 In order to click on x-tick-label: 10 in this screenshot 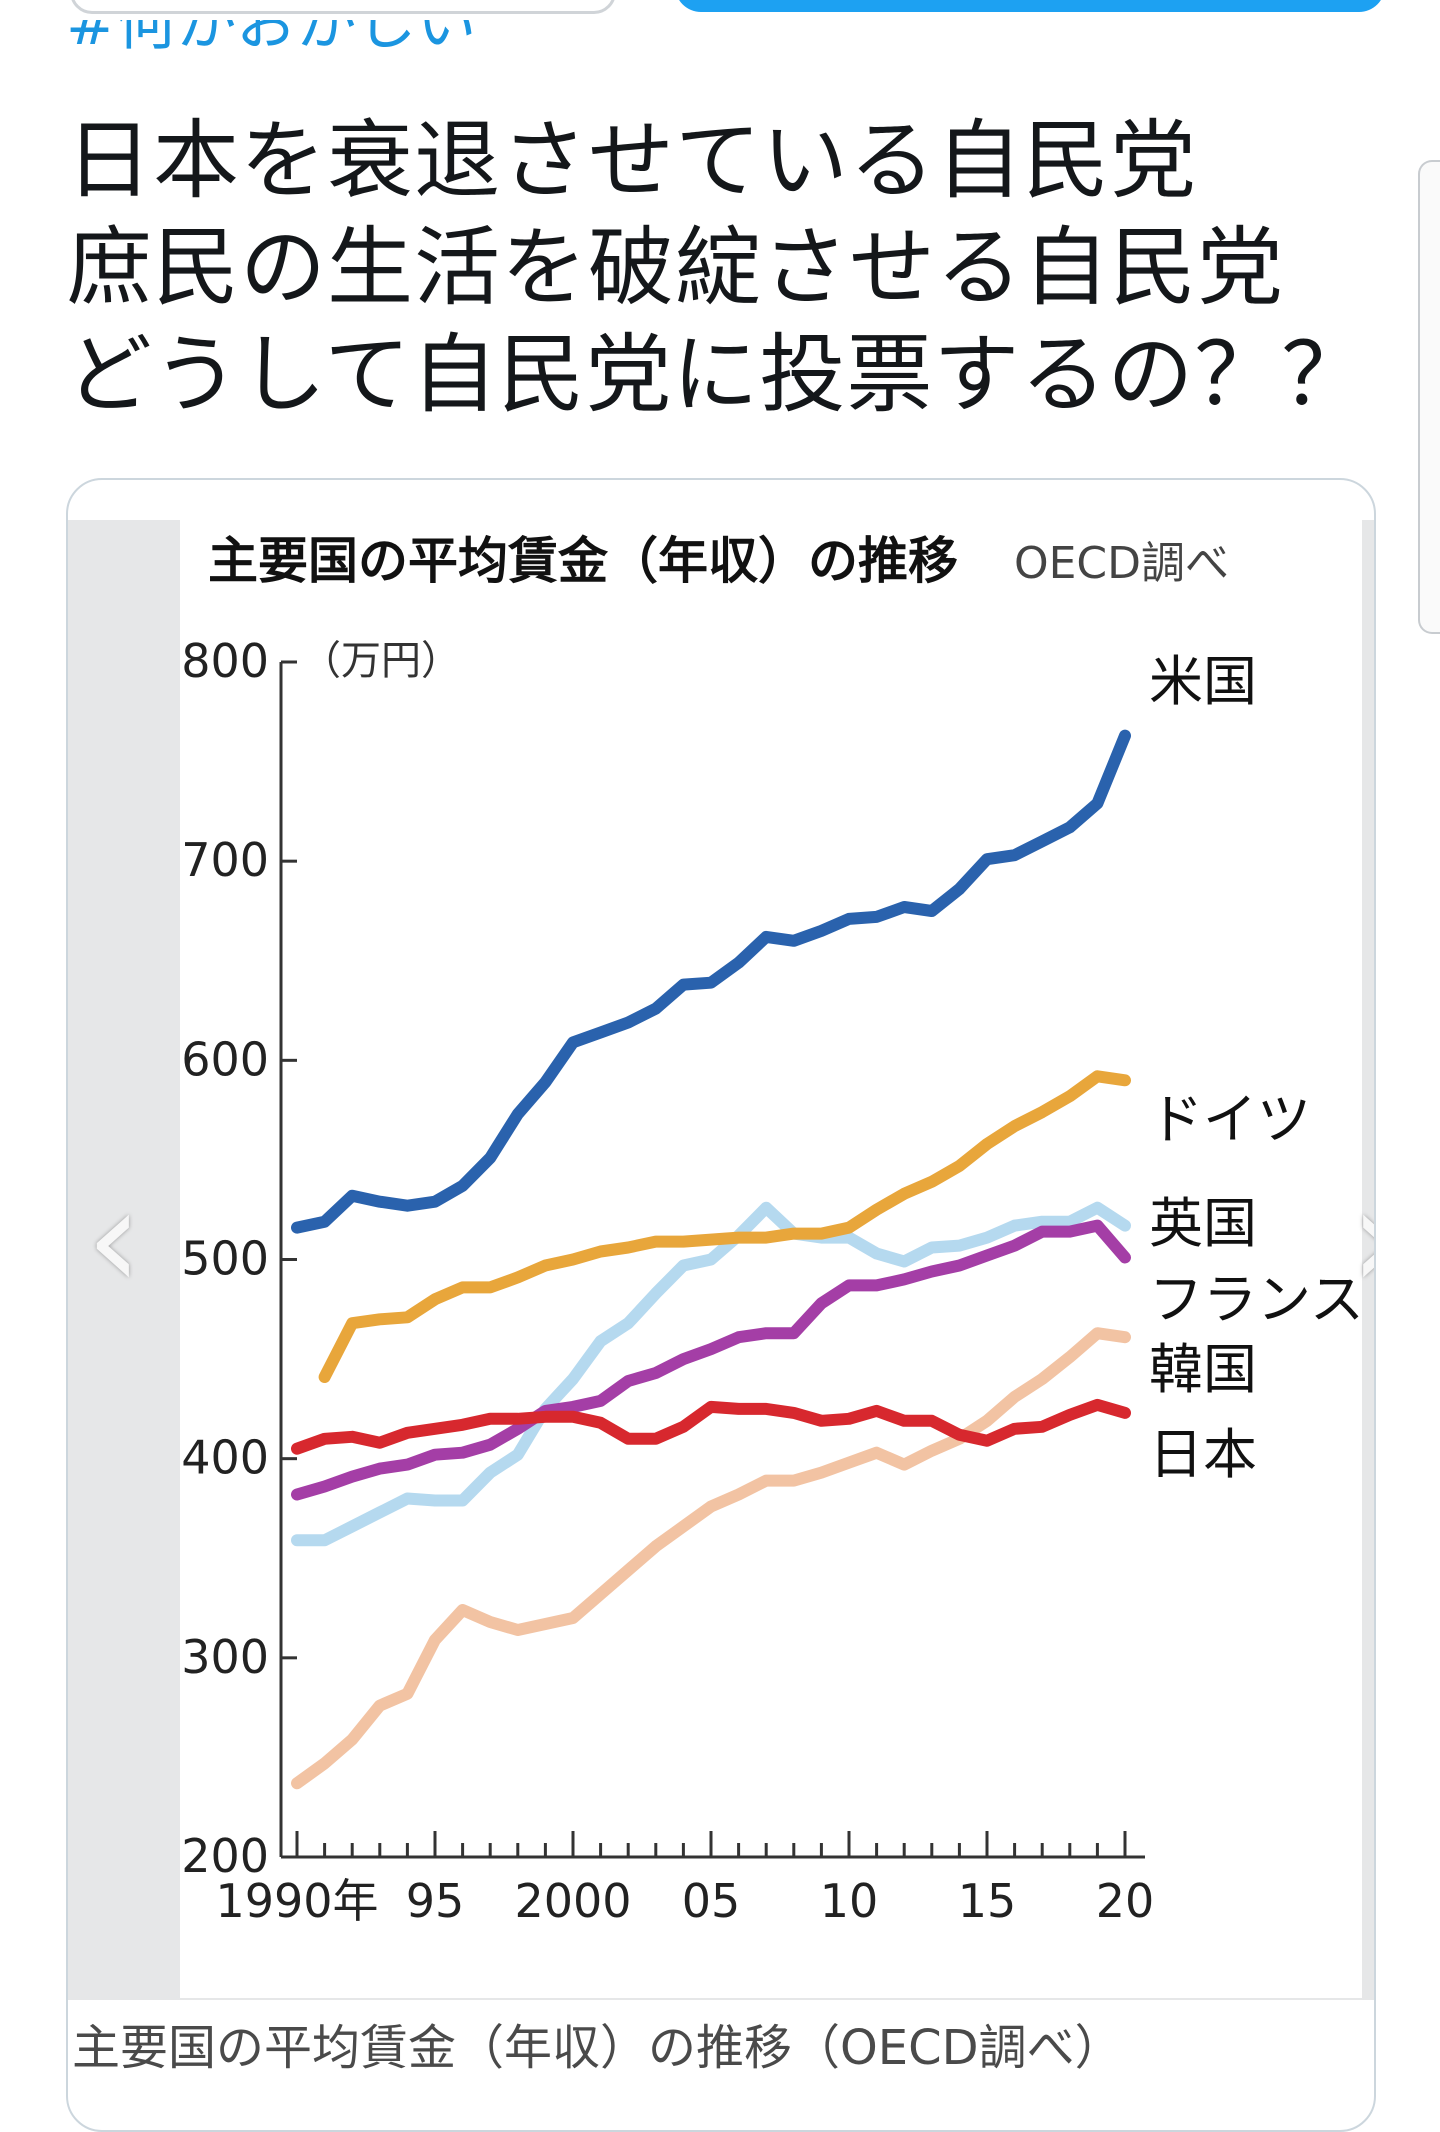, I will do `click(849, 1901)`.